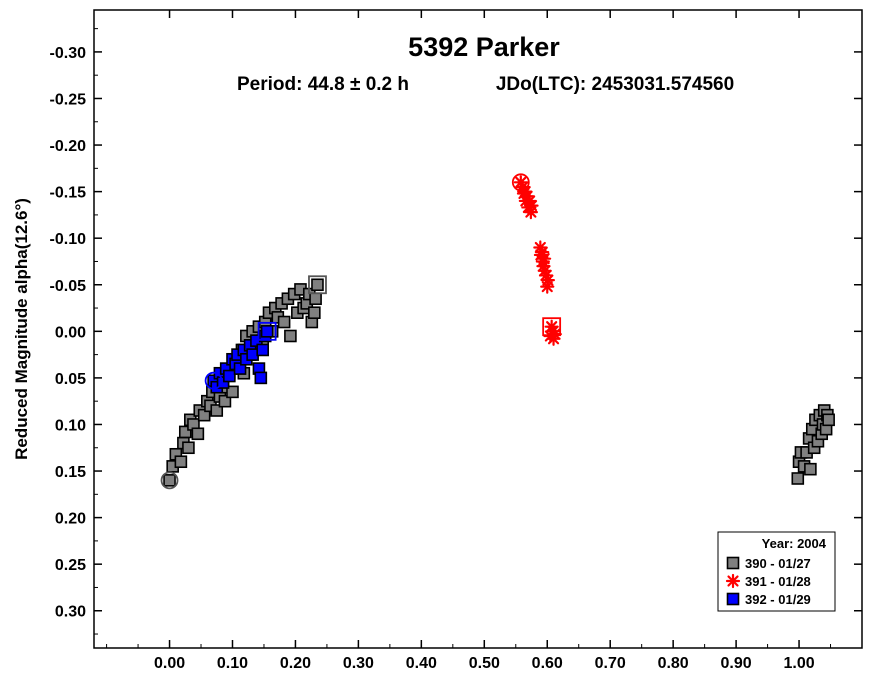  What do you see at coordinates (798, 663) in the screenshot?
I see `x-tick-label: 1.00` at bounding box center [798, 663].